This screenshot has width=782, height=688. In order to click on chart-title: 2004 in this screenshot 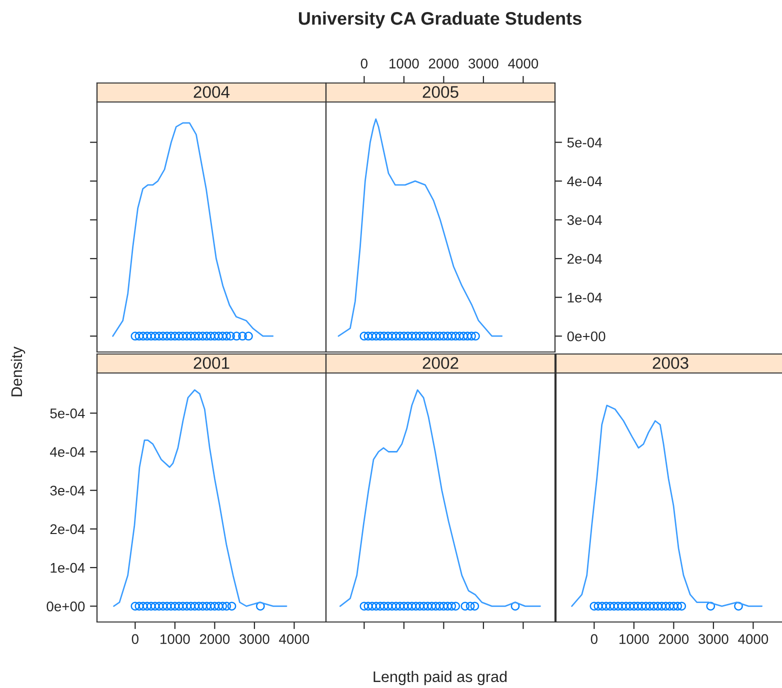, I will do `click(212, 92)`.